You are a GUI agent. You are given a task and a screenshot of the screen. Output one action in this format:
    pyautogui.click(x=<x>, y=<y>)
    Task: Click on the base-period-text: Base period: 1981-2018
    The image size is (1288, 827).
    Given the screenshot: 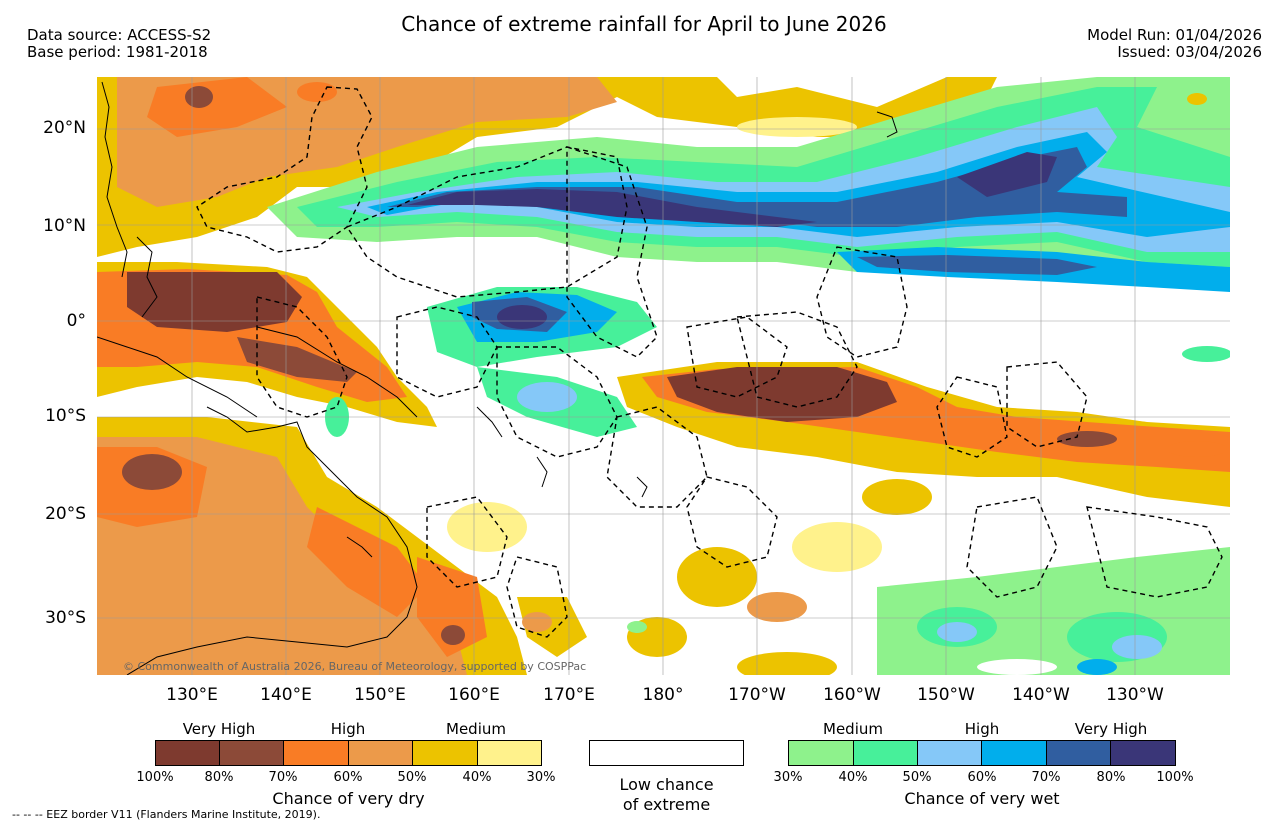 What is the action you would take?
    pyautogui.click(x=117, y=52)
    